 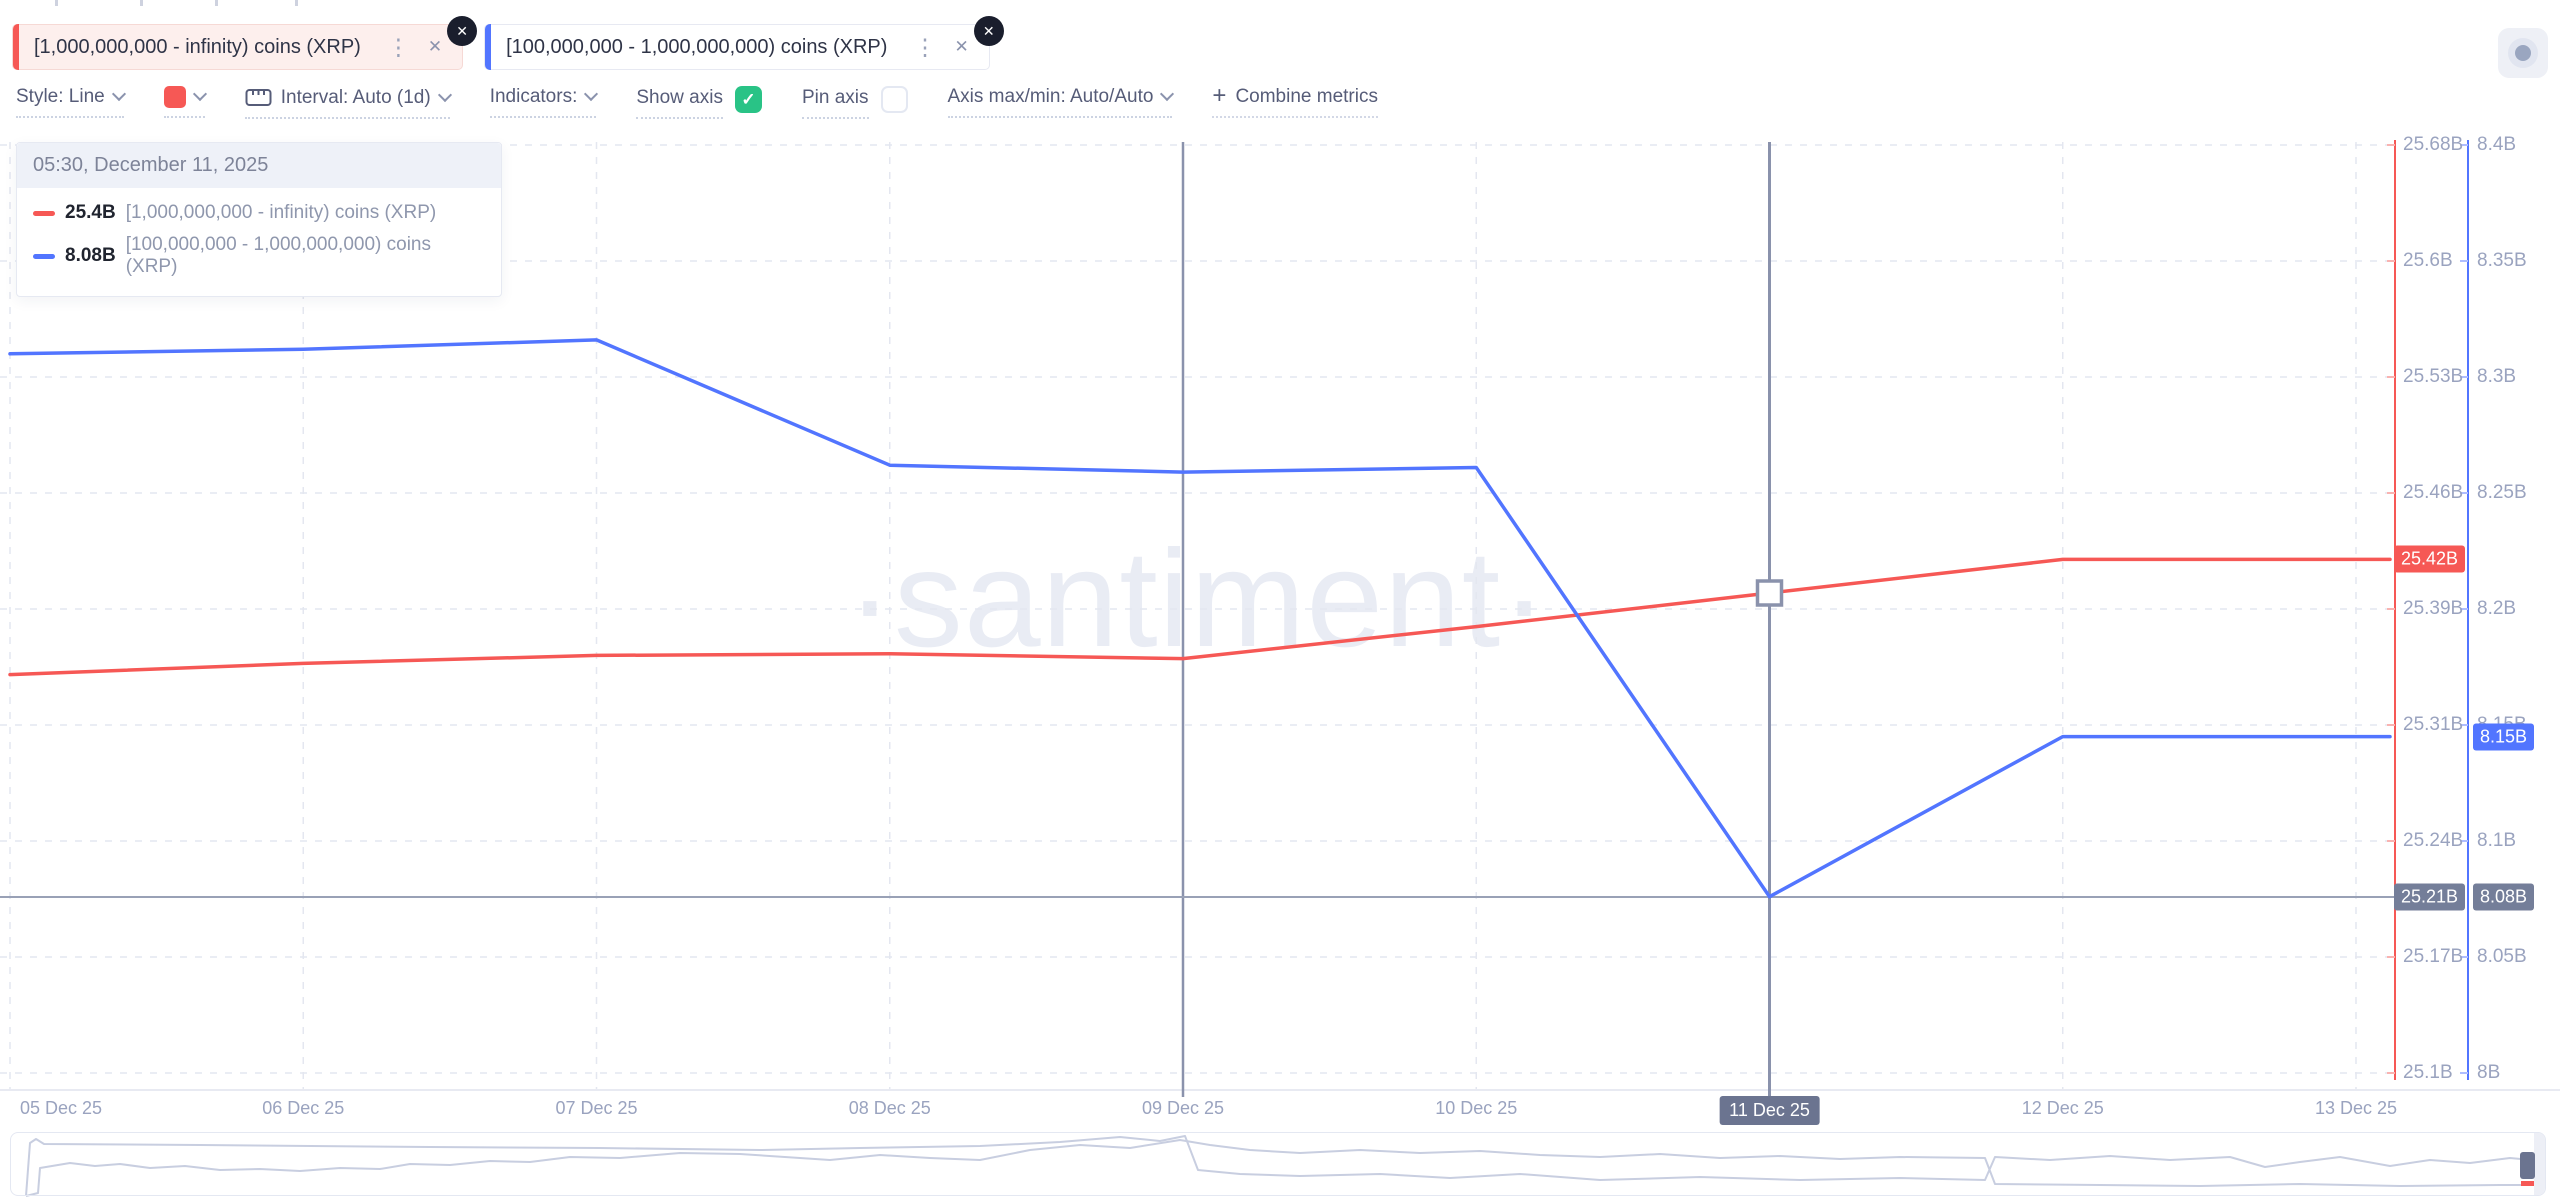 What do you see at coordinates (44, 256) in the screenshot?
I see `blue-series-dash-icon` at bounding box center [44, 256].